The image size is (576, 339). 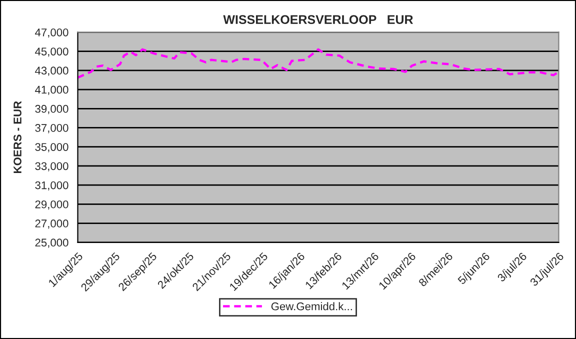 What do you see at coordinates (51, 52) in the screenshot?
I see `y-tick-label: 45,000` at bounding box center [51, 52].